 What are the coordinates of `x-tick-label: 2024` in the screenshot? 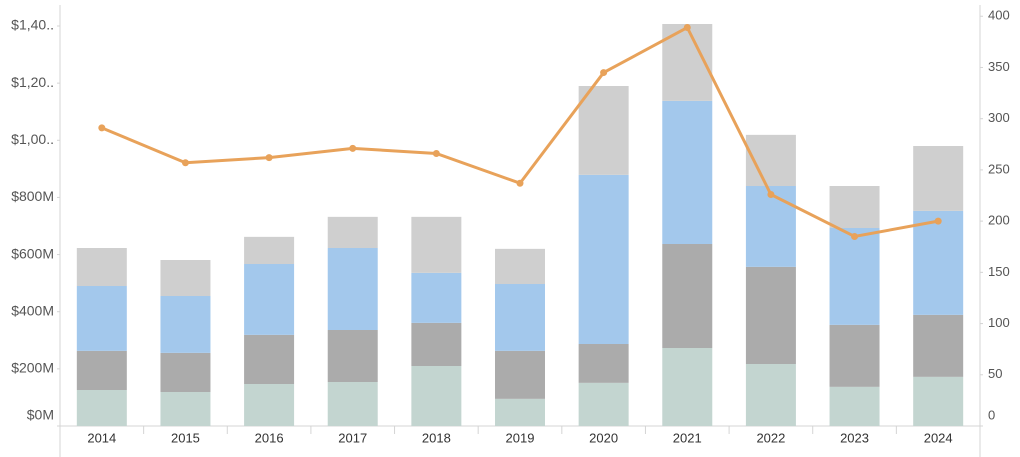 It's located at (938, 437).